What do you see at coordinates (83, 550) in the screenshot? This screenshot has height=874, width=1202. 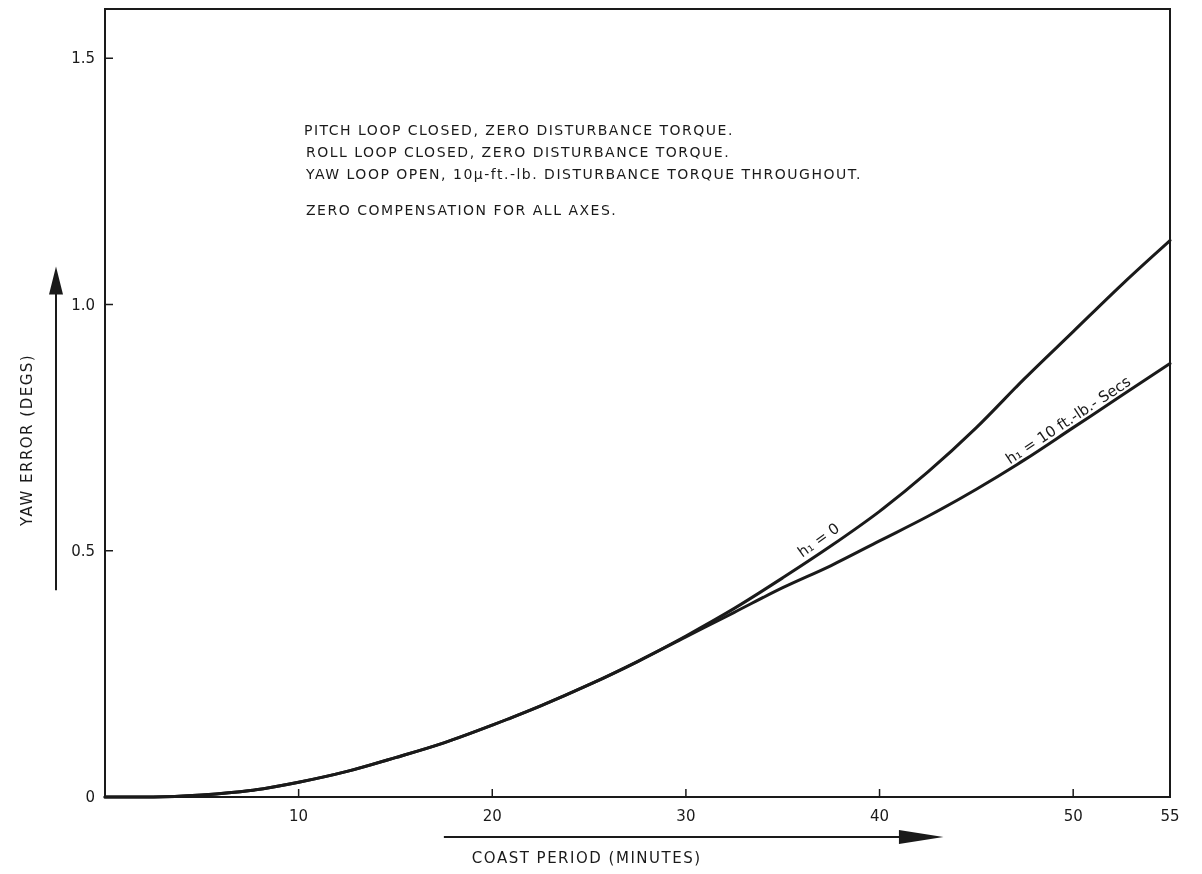 I see `y-tick-label: 0.5` at bounding box center [83, 550].